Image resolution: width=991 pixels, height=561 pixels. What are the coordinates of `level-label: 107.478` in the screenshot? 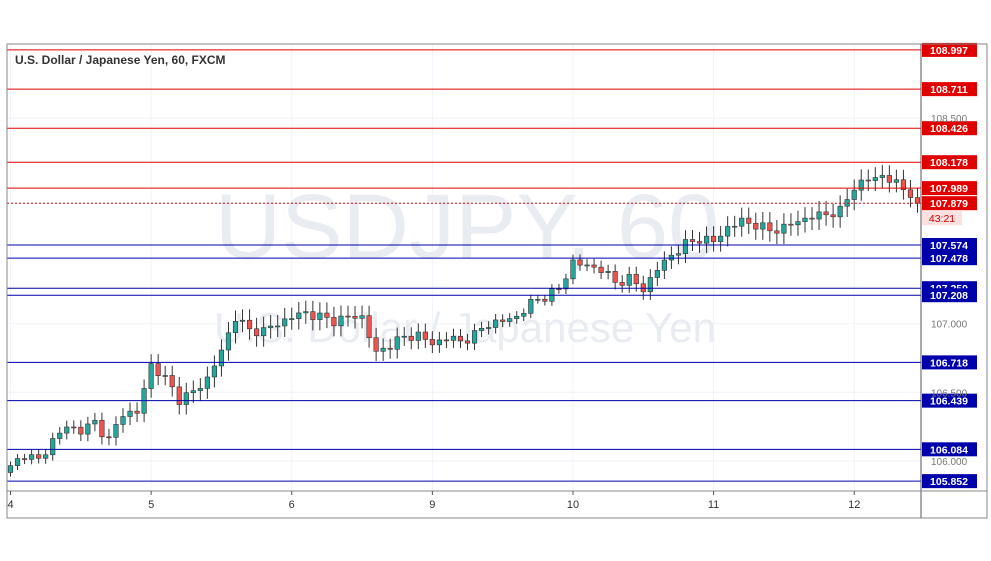 It's located at (949, 259).